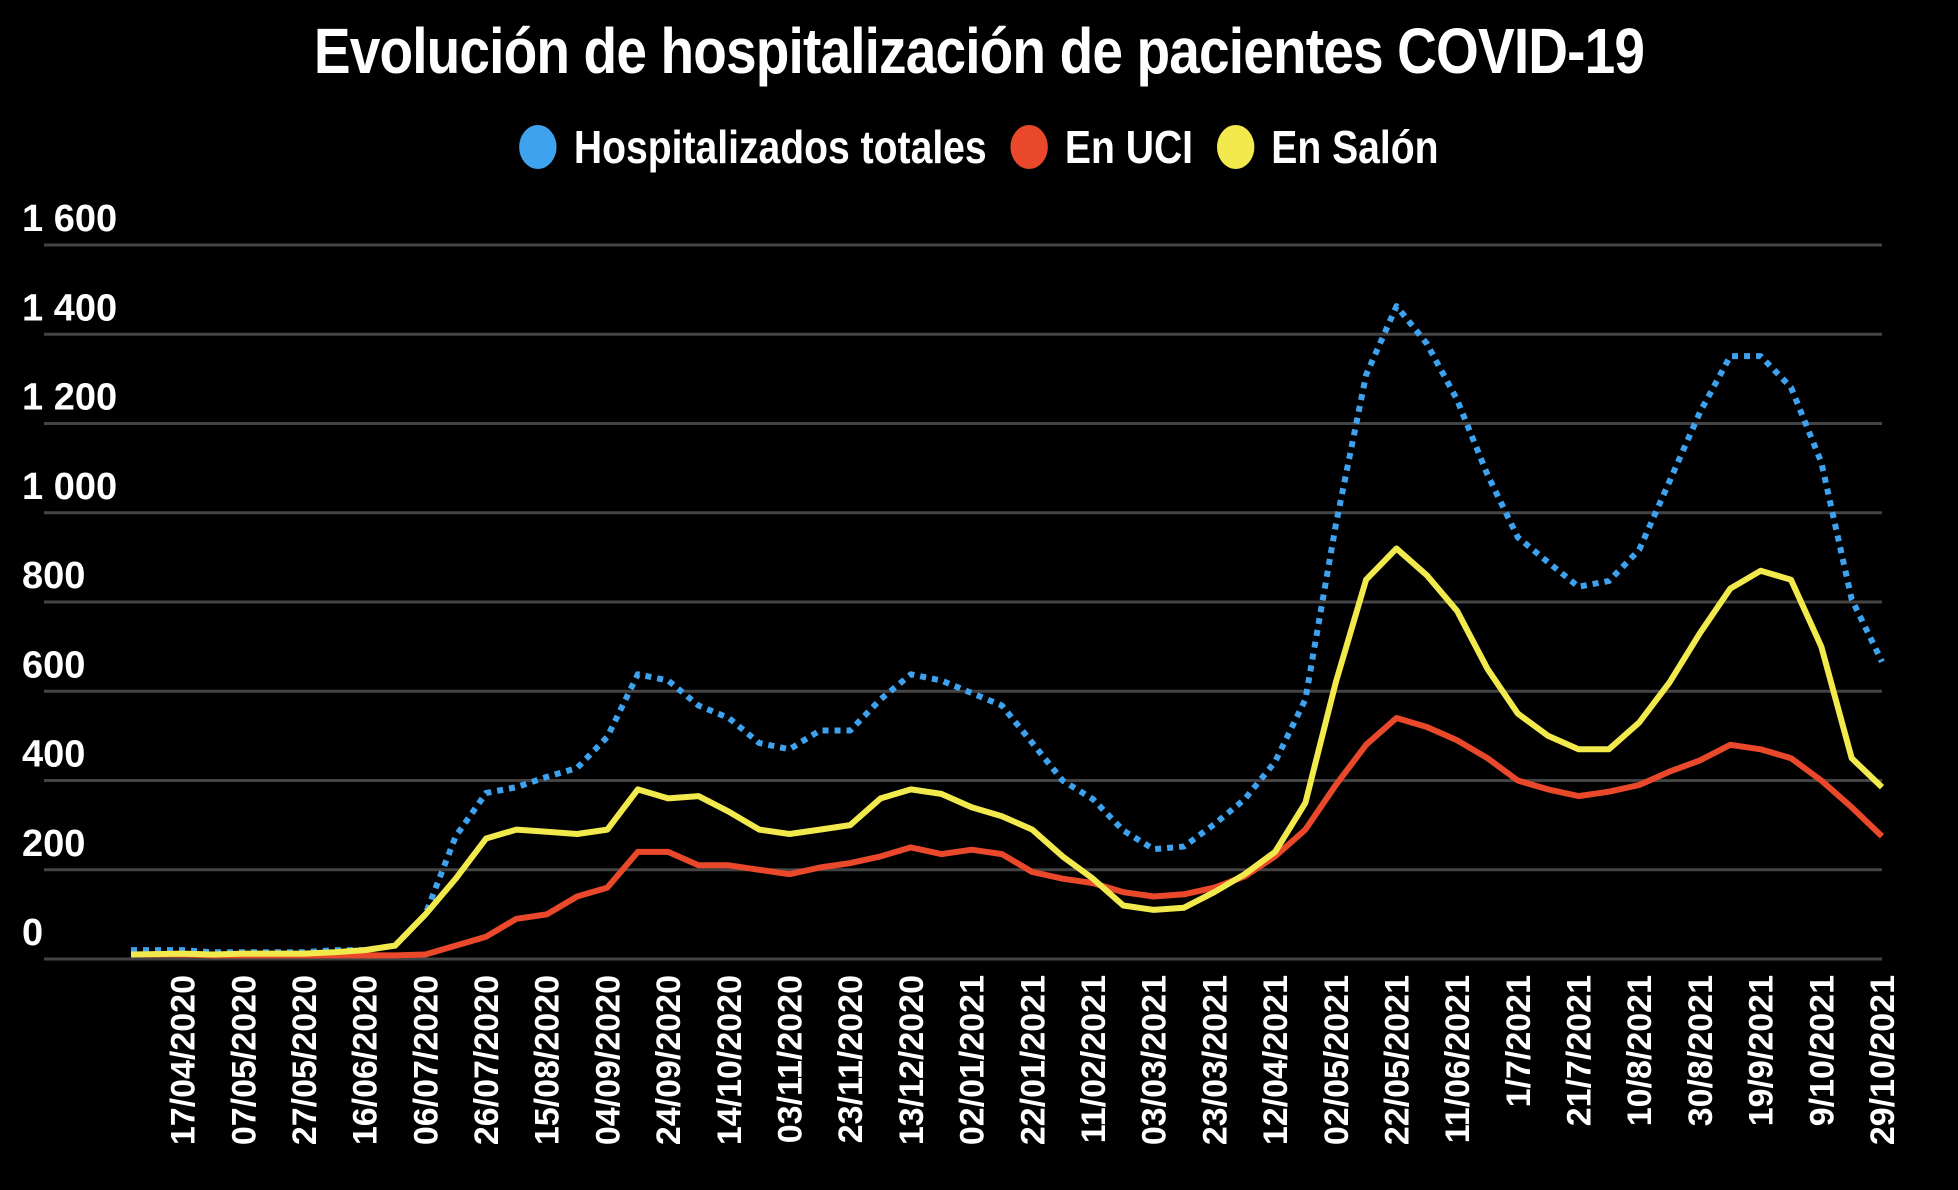 The width and height of the screenshot is (1958, 1190). Describe the element at coordinates (32, 933) in the screenshot. I see `y-tick-label: 0` at that location.